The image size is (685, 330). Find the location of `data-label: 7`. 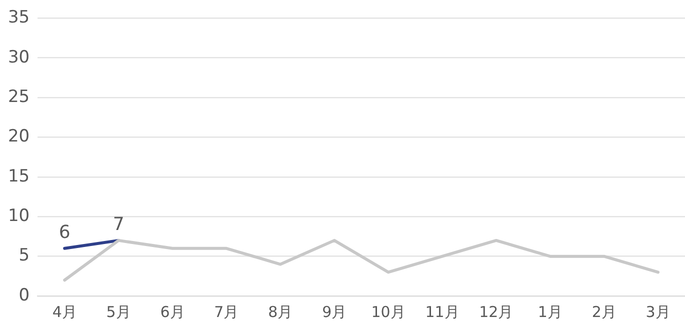

data-label: 7 is located at coordinates (118, 225).